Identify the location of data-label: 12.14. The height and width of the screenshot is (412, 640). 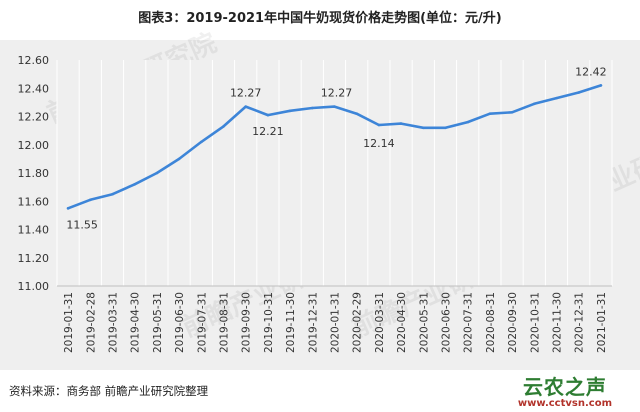
(379, 143).